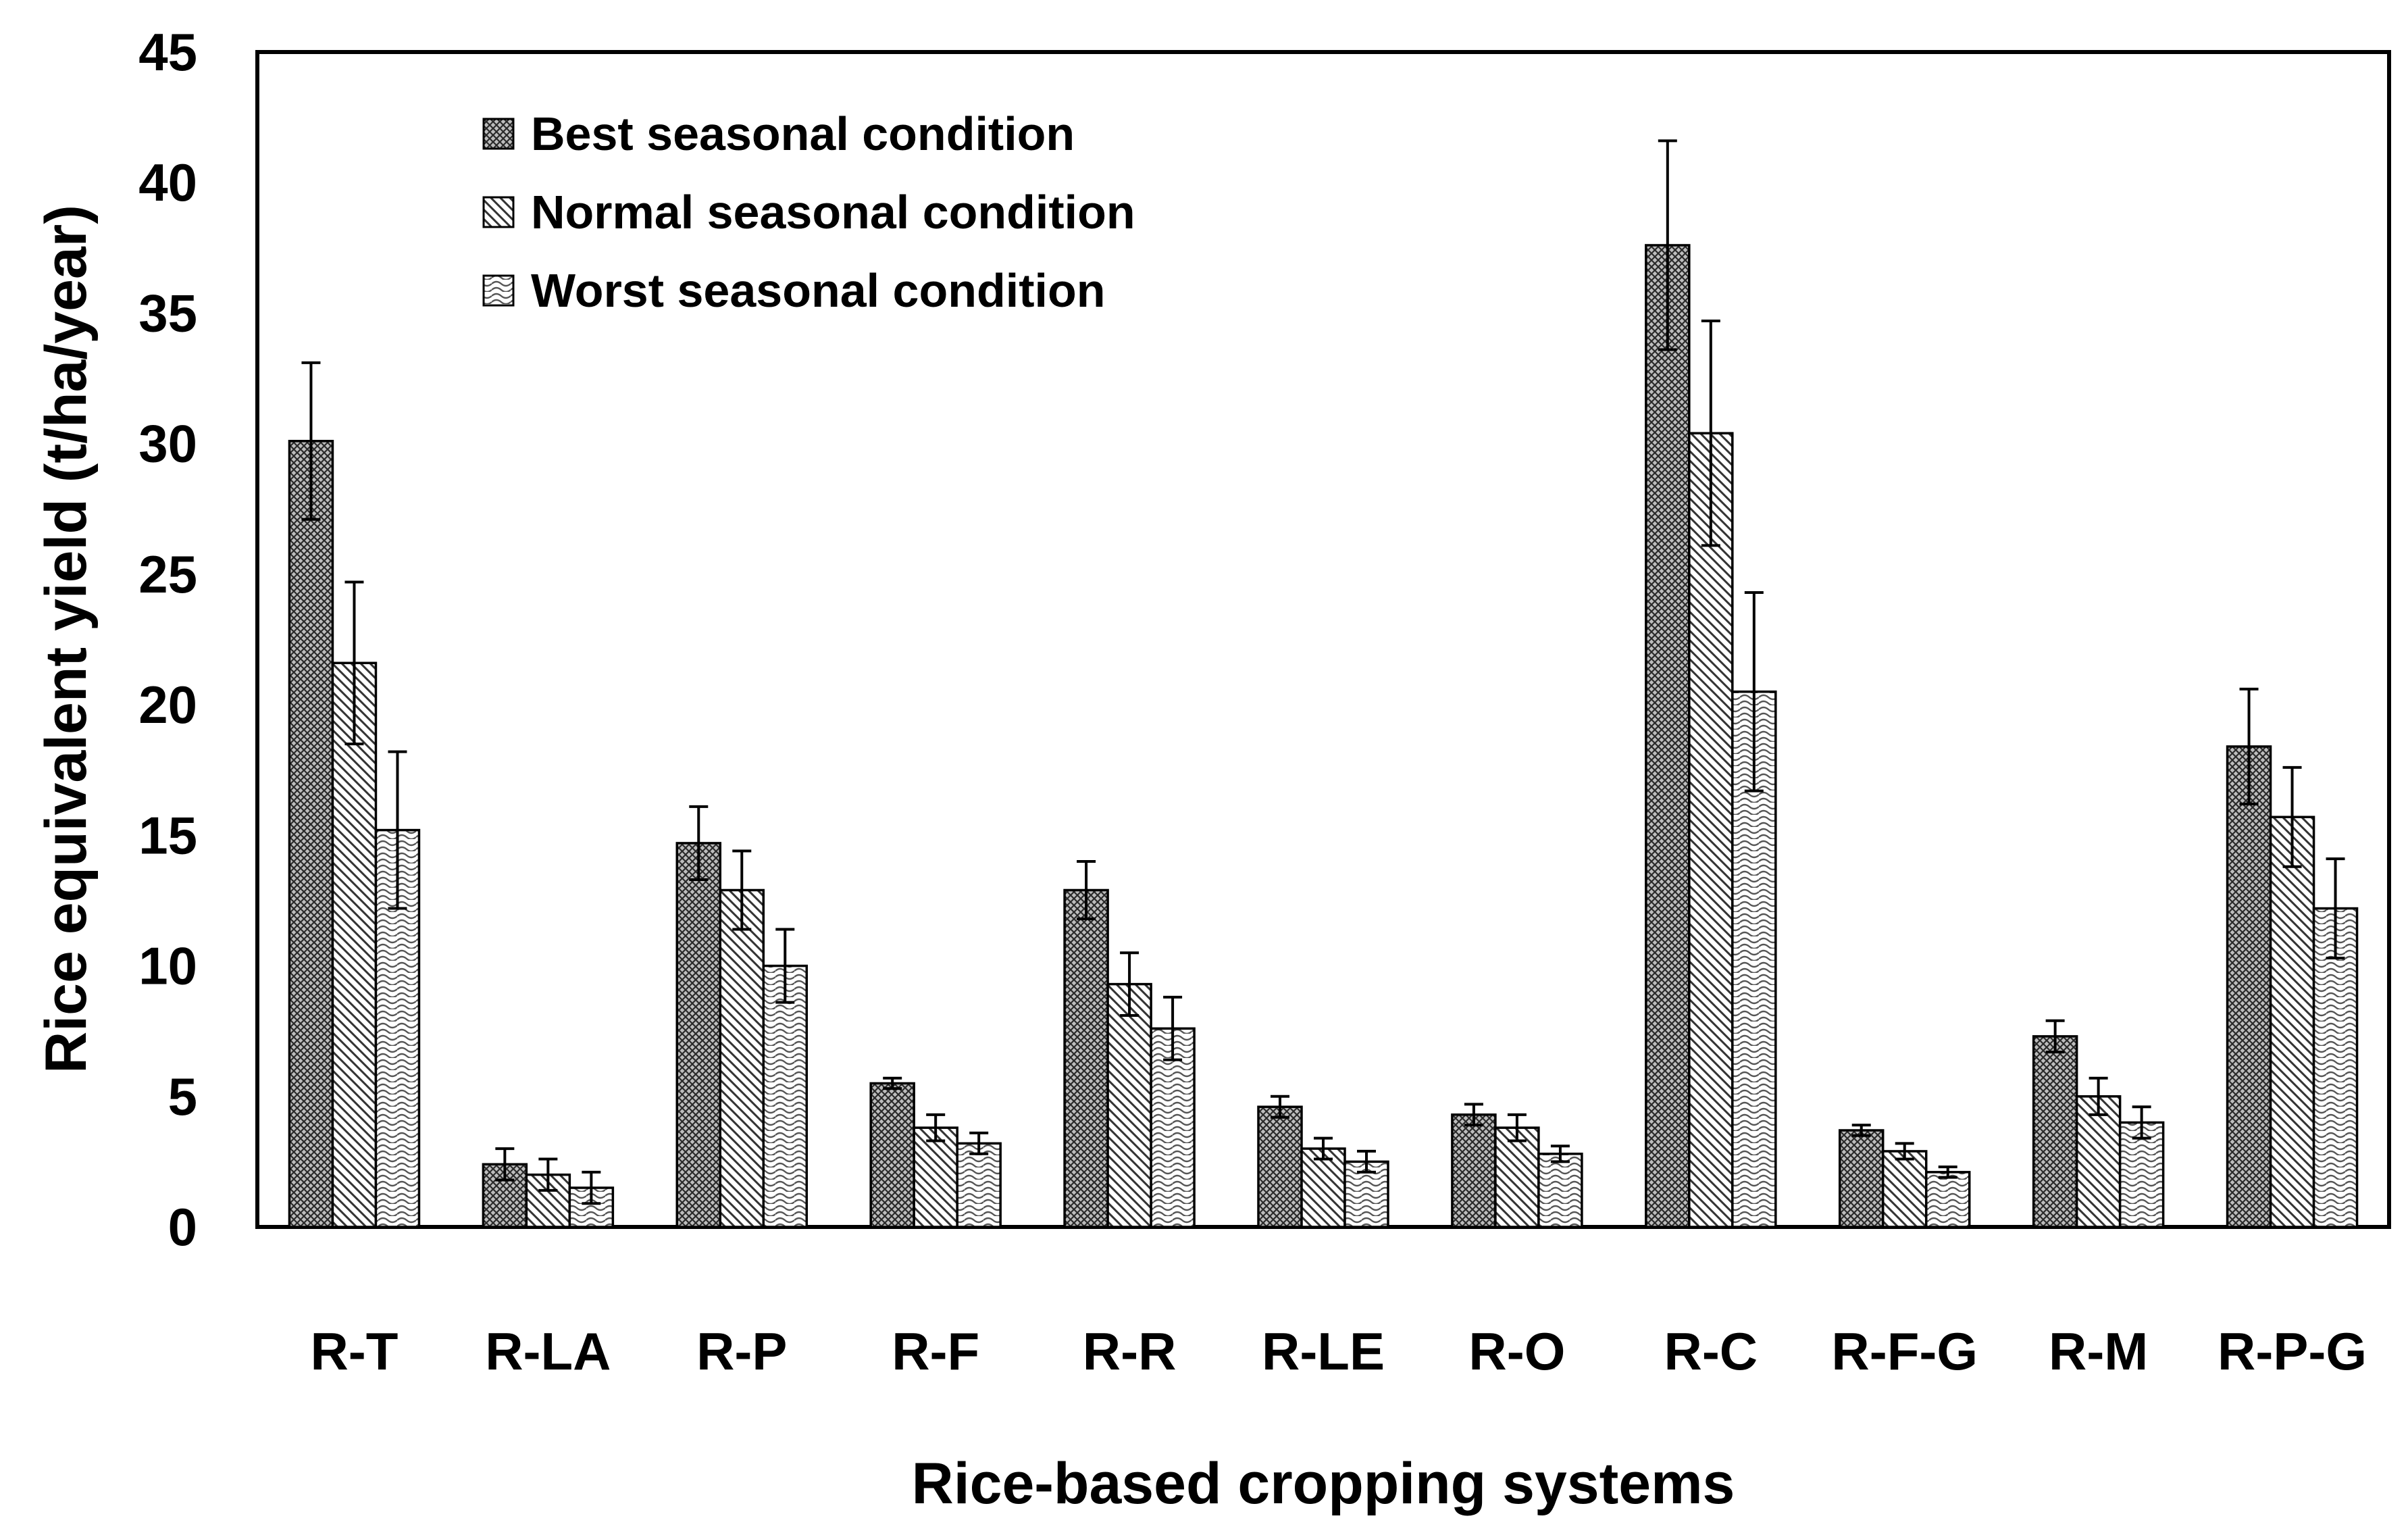  Describe the element at coordinates (167, 574) in the screenshot. I see `y-tick-label: 25` at that location.